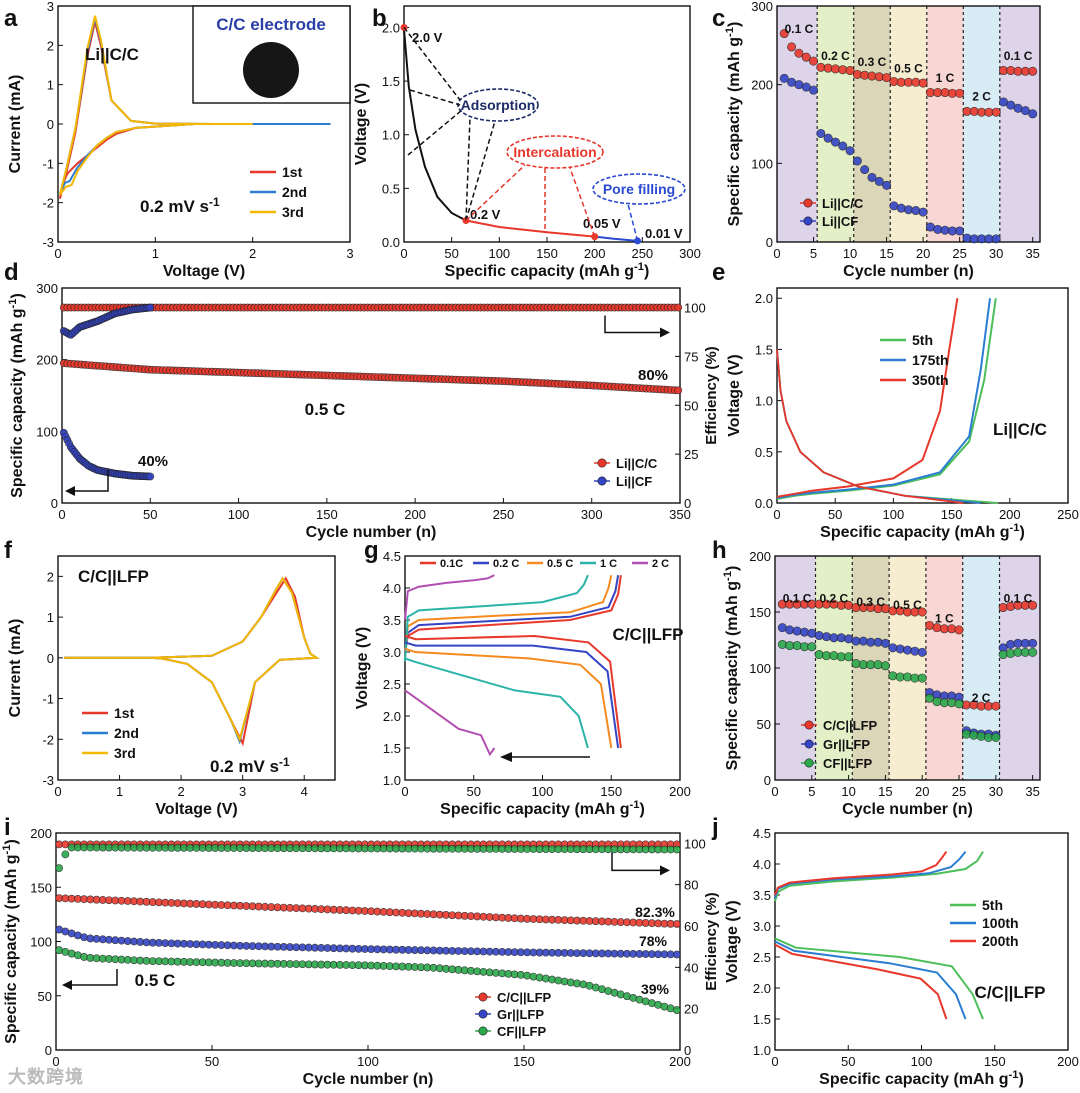  I want to click on series-line-0.1C, so click(513, 614).